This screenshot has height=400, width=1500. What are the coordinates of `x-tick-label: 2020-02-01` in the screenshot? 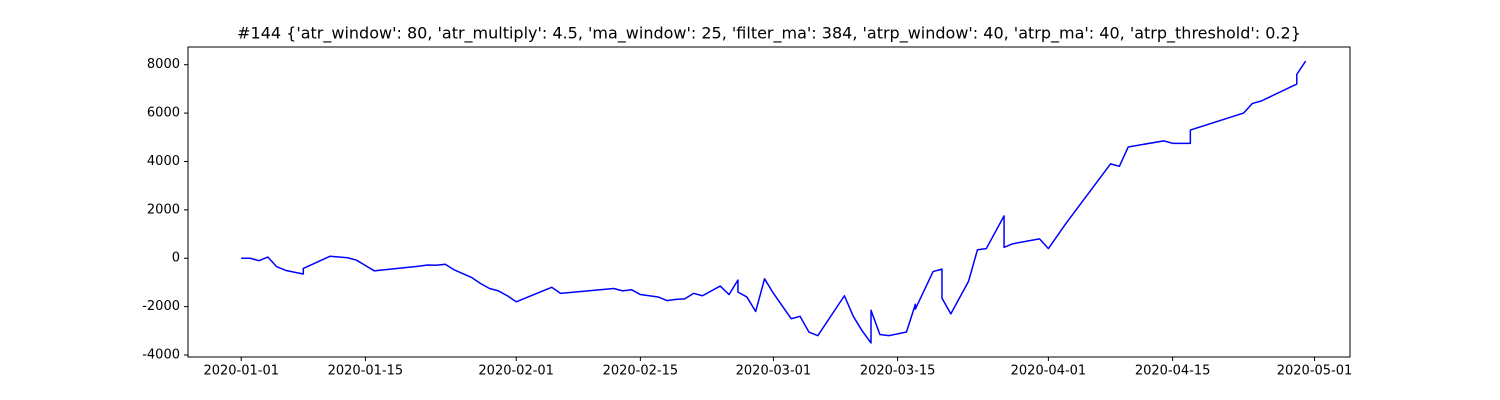 It's located at (516, 371).